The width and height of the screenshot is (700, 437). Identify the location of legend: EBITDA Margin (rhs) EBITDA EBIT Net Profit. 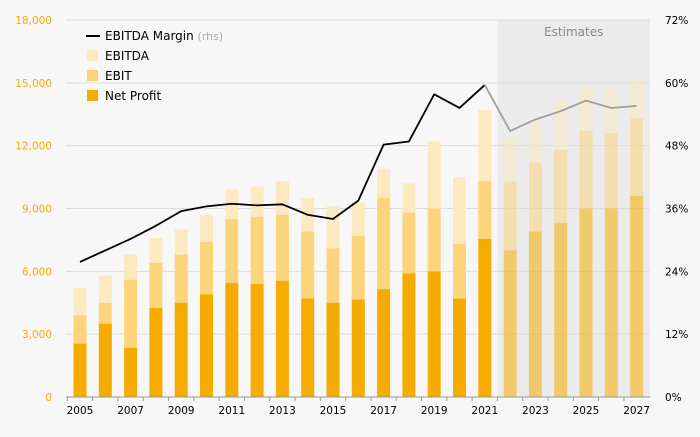
(154, 66).